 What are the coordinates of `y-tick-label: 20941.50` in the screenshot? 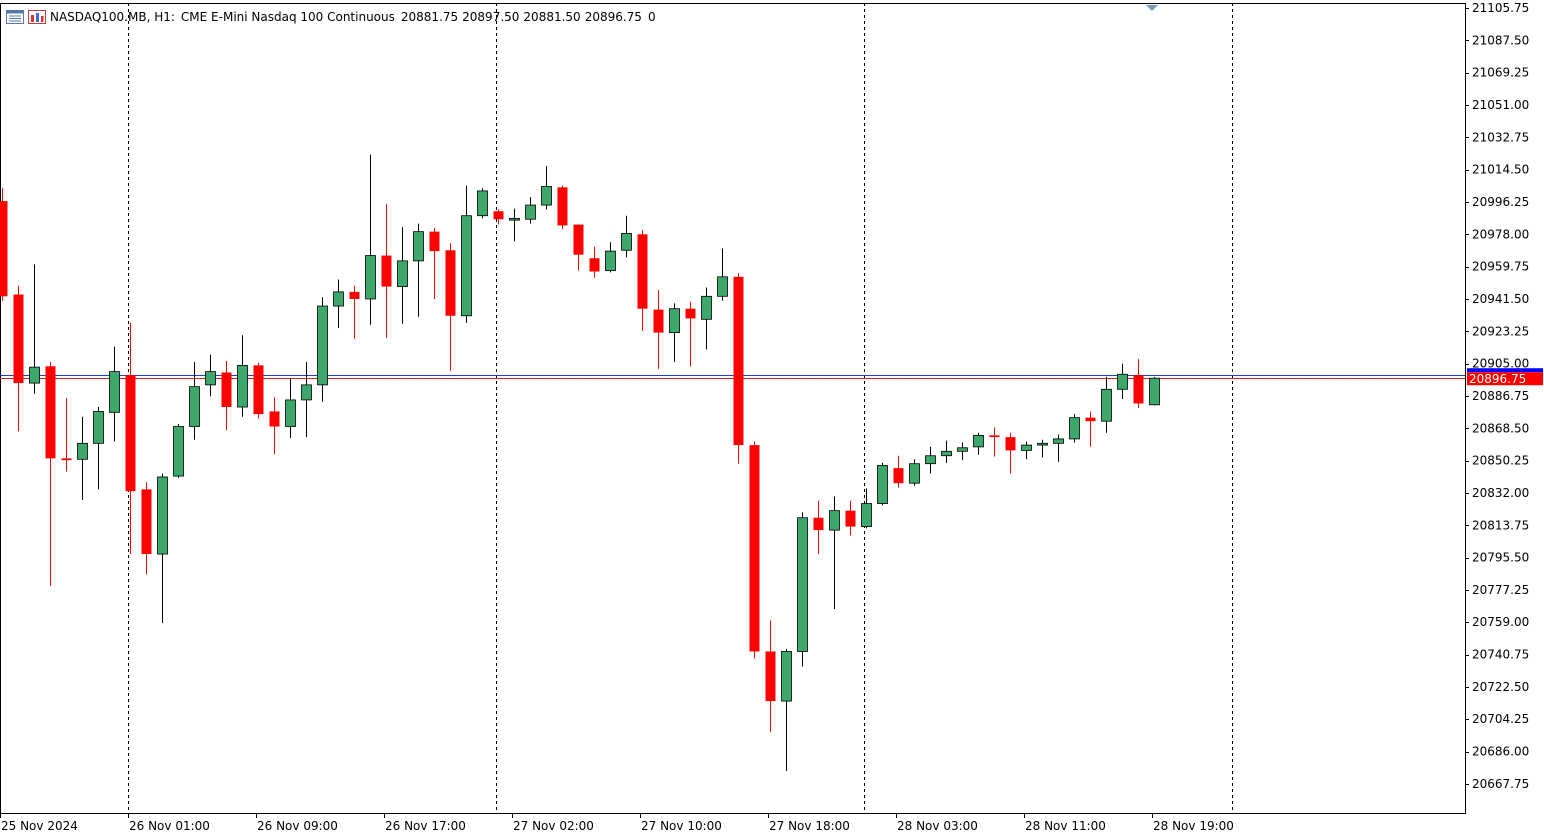 It's located at (1500, 299).